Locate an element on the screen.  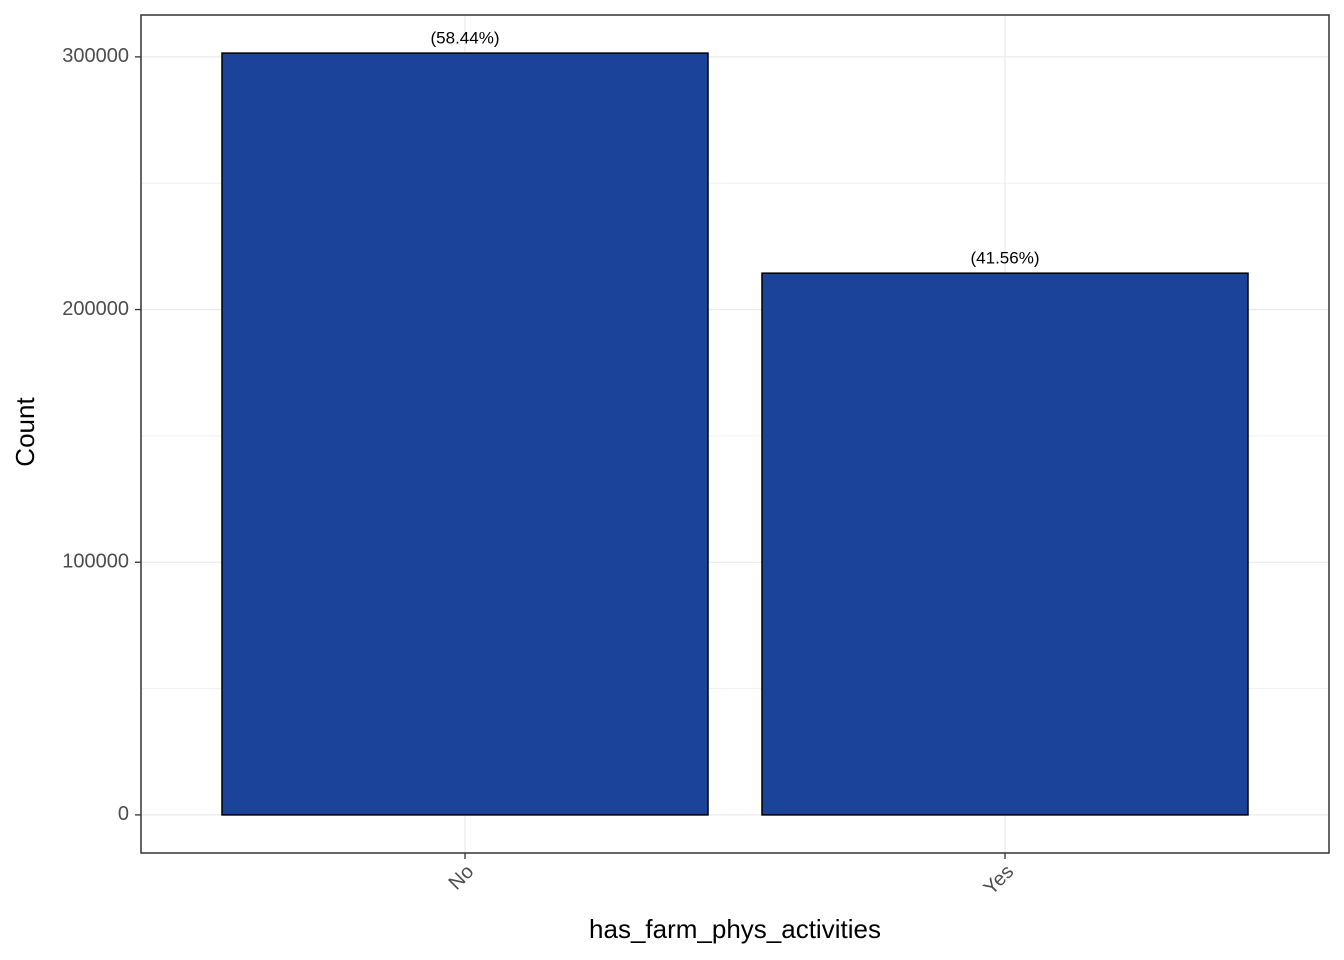
x-tick-label: No is located at coordinates (462, 878).